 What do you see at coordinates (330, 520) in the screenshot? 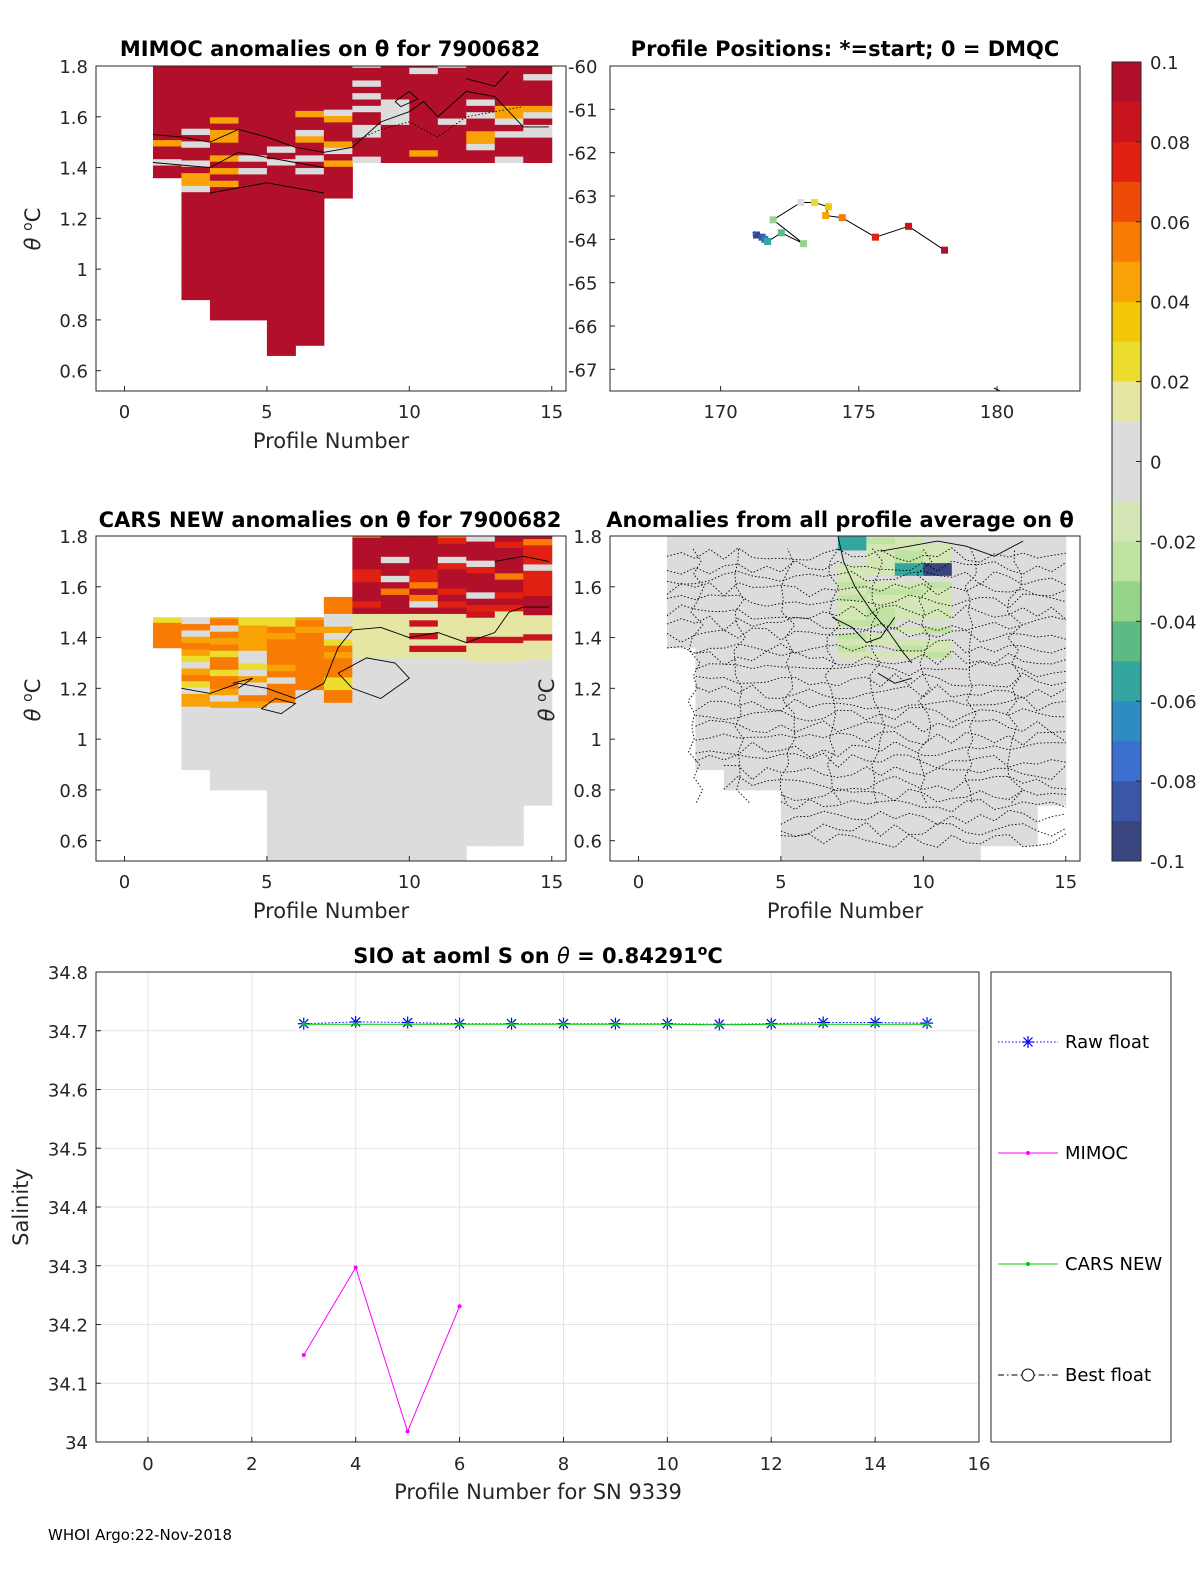
I see `cars-title: CARS NEW anomalies on θ for 7900682` at bounding box center [330, 520].